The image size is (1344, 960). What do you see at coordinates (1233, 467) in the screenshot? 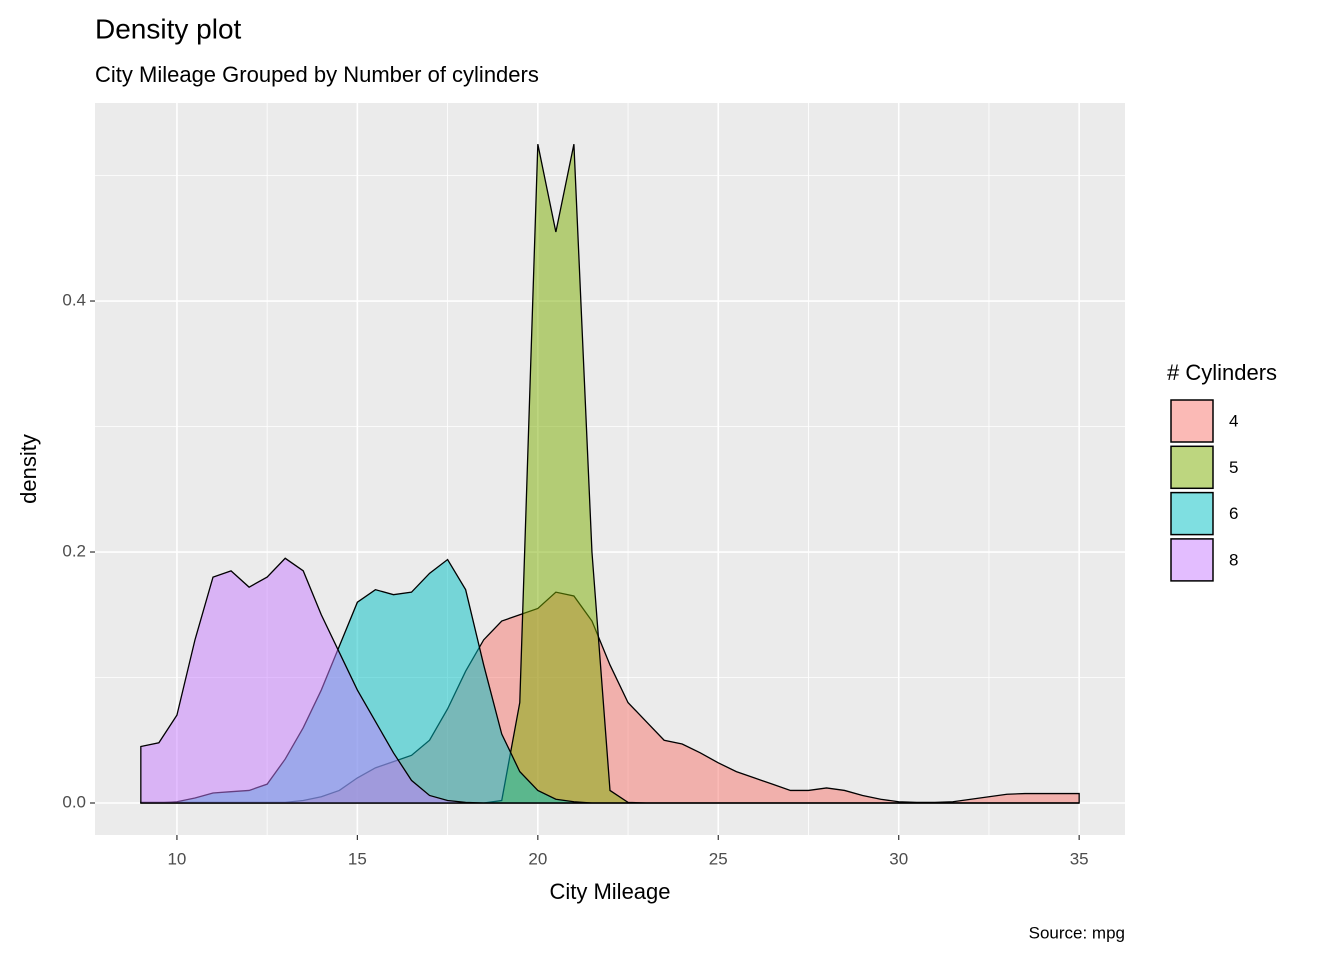
I see `legend-label: 5` at bounding box center [1233, 467].